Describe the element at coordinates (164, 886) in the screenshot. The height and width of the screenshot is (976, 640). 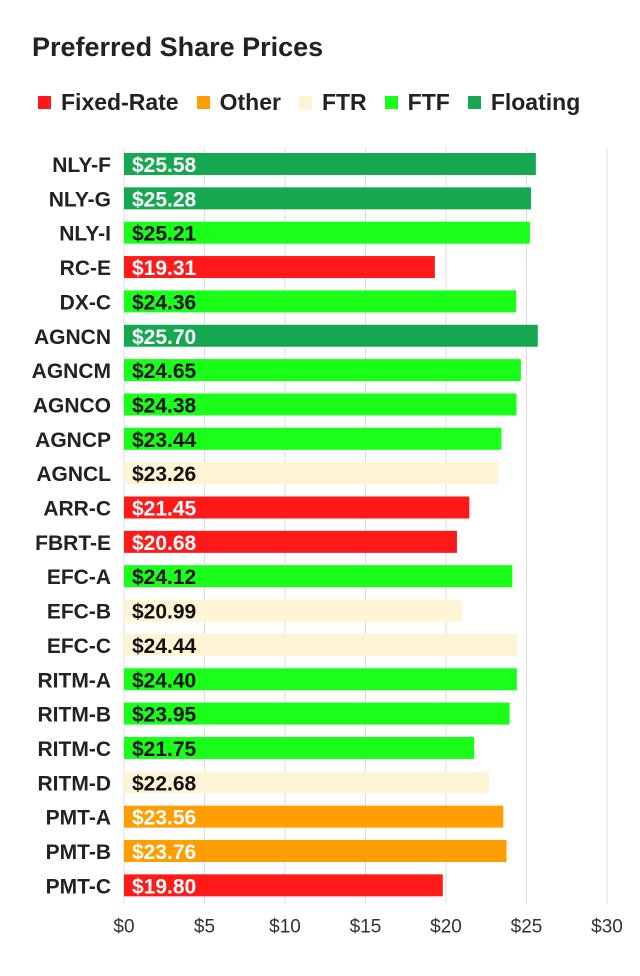
I see `data-label: $19.80` at that location.